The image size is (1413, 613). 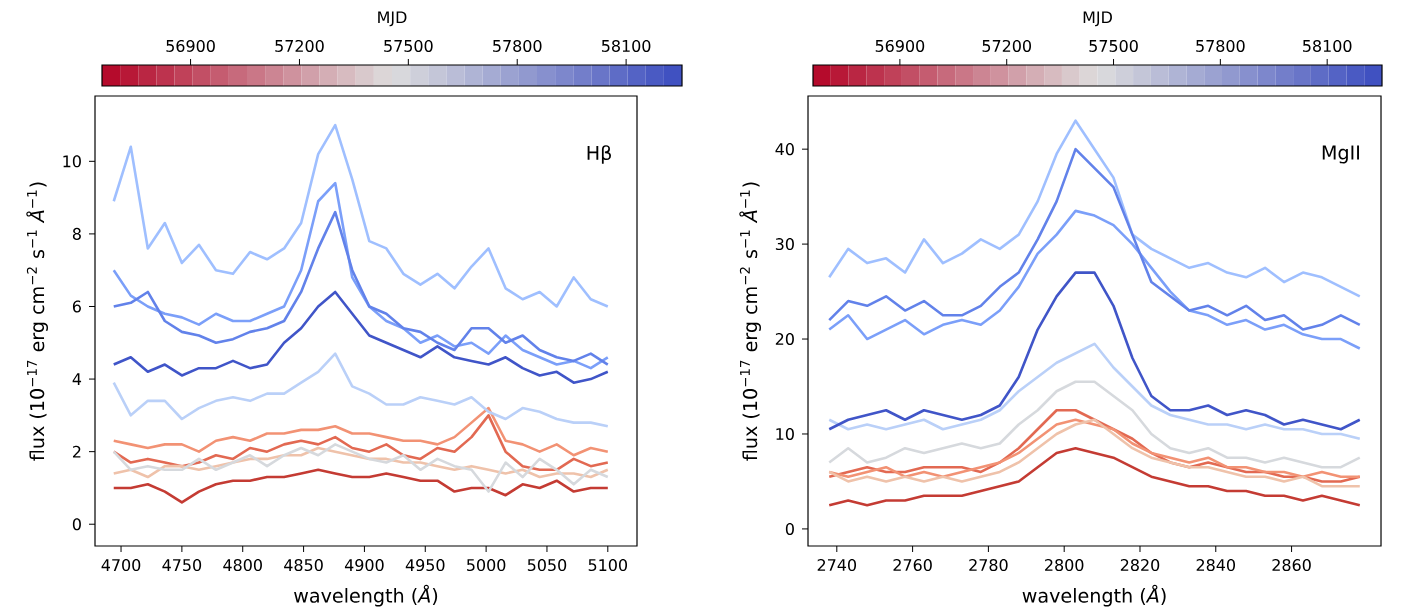 What do you see at coordinates (988, 565) in the screenshot?
I see `x-tick-label: 2780` at bounding box center [988, 565].